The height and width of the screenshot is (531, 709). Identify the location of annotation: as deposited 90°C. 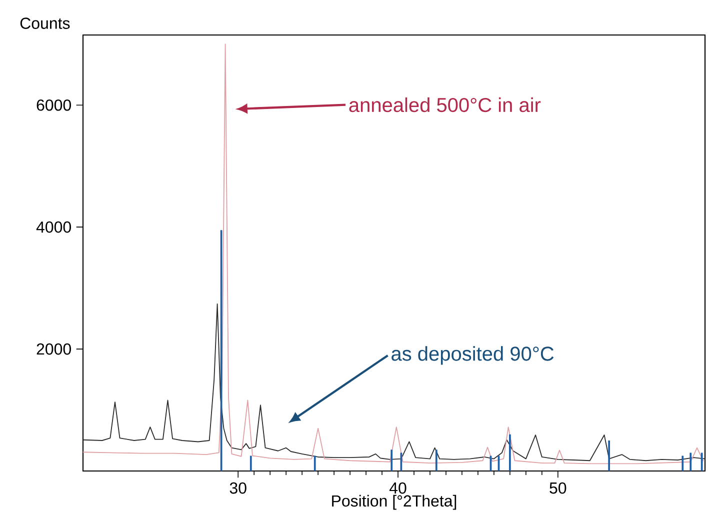
(473, 355).